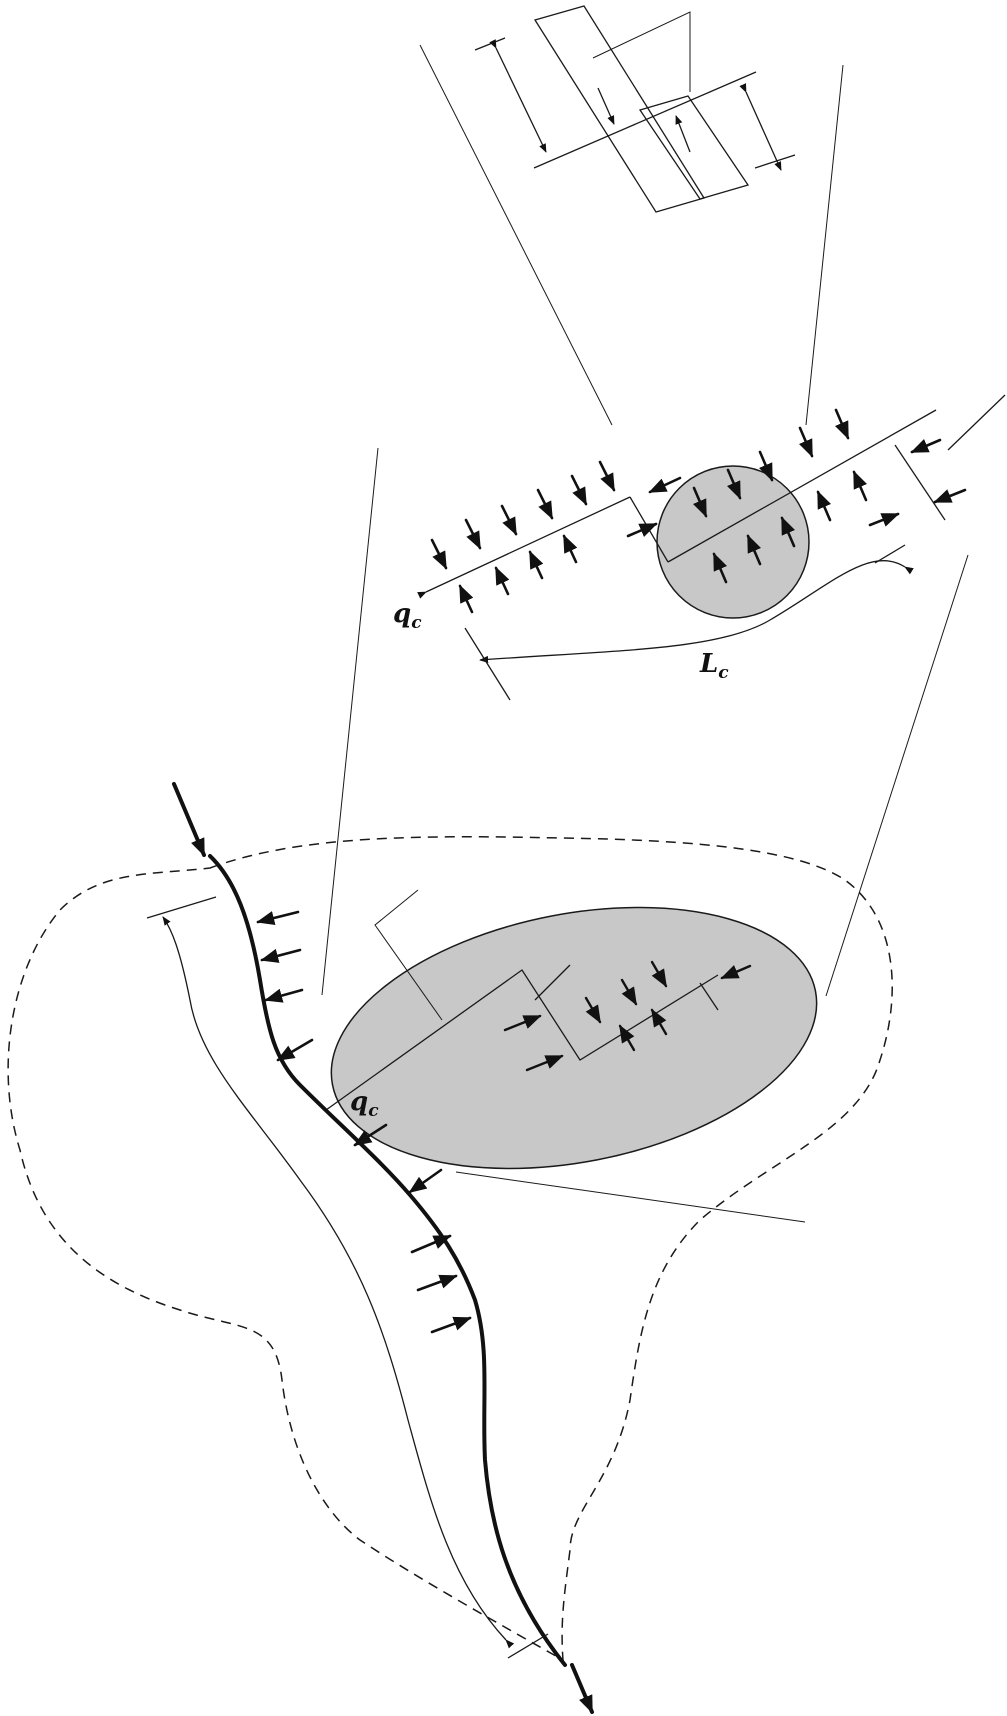 The height and width of the screenshot is (1716, 1007). Describe the element at coordinates (714, 666) in the screenshot. I see `length-label: Lc` at that location.